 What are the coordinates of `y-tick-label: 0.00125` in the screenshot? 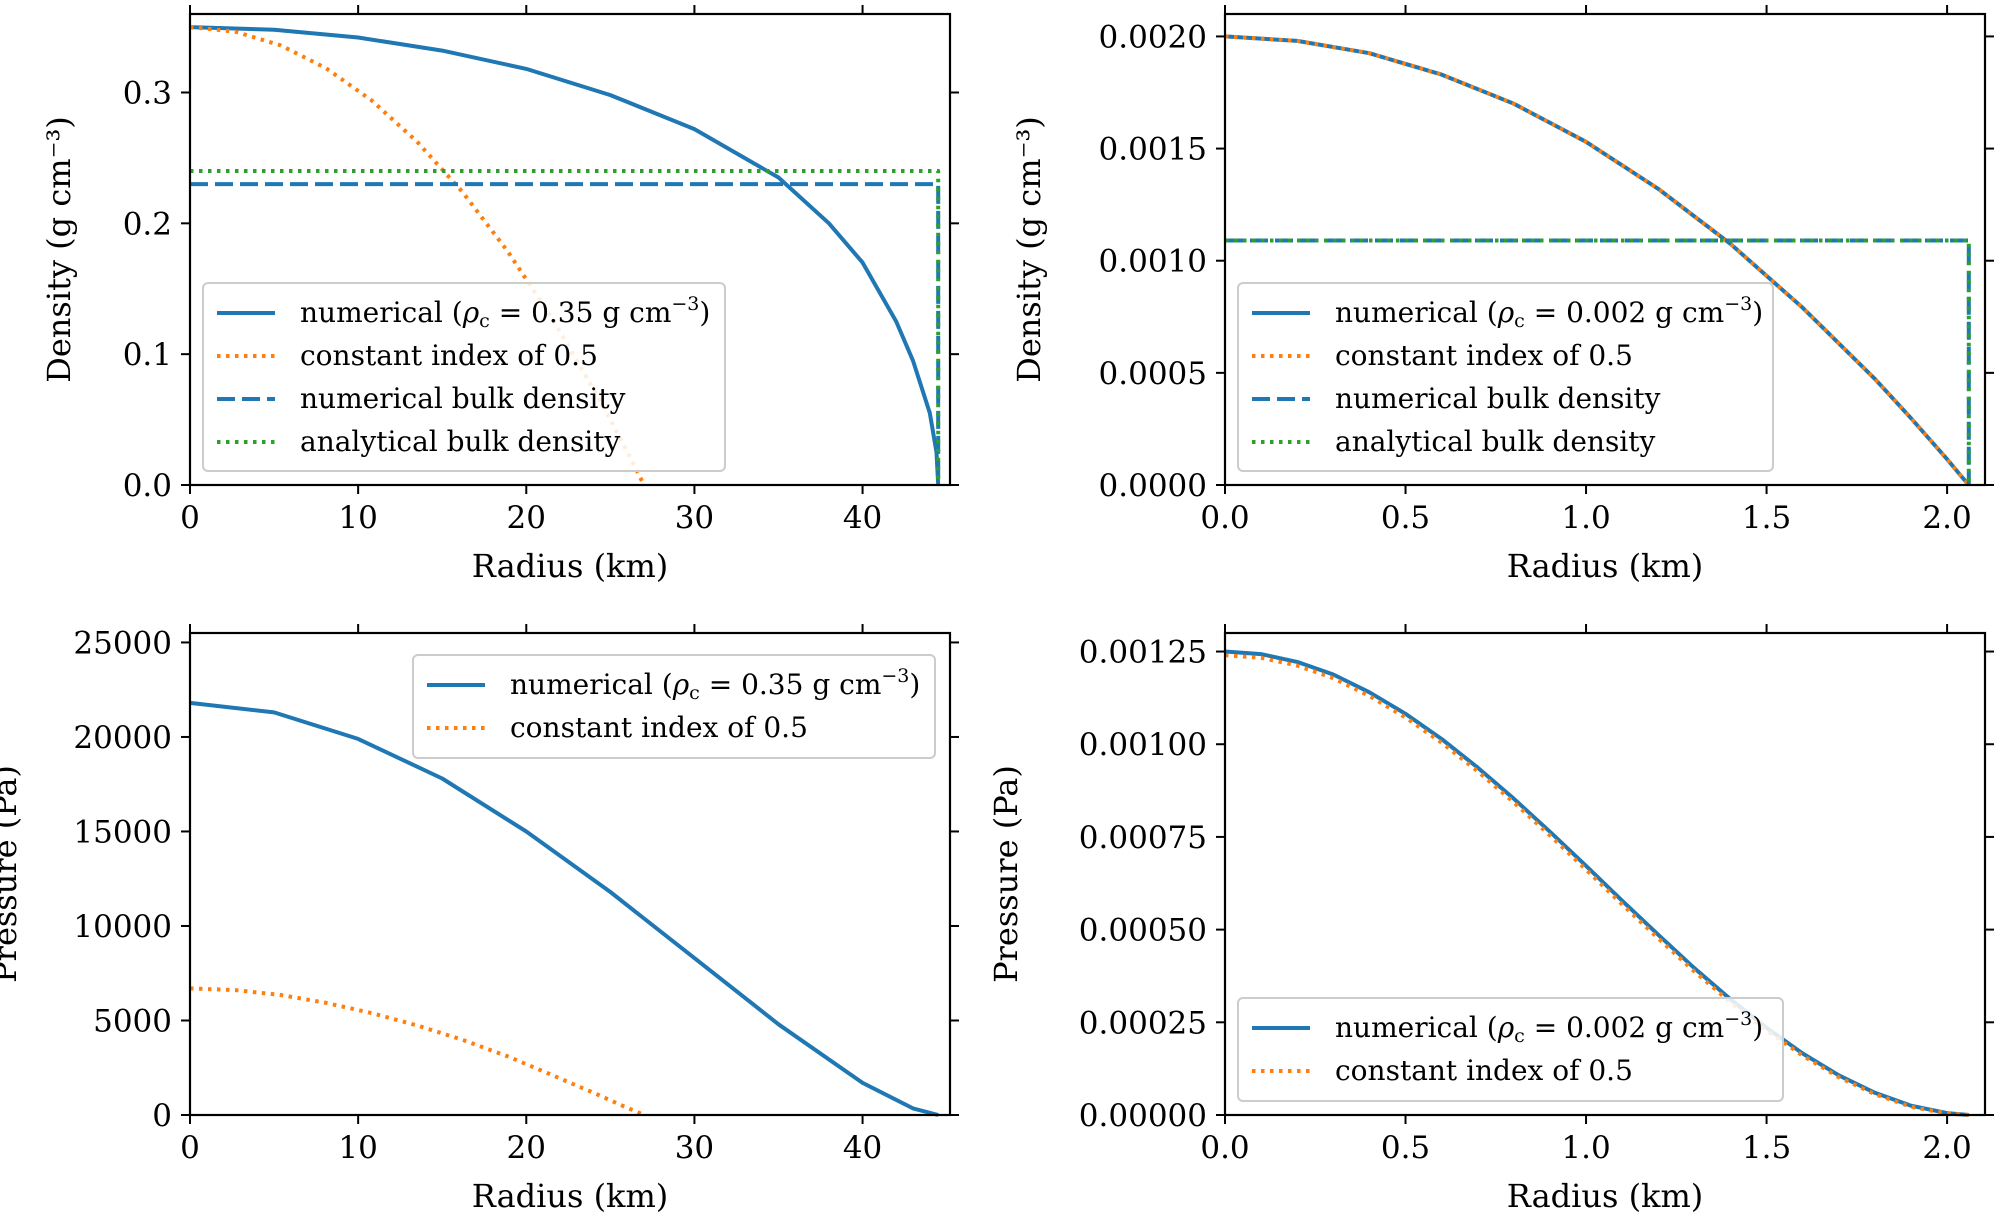 It's located at (1143, 653).